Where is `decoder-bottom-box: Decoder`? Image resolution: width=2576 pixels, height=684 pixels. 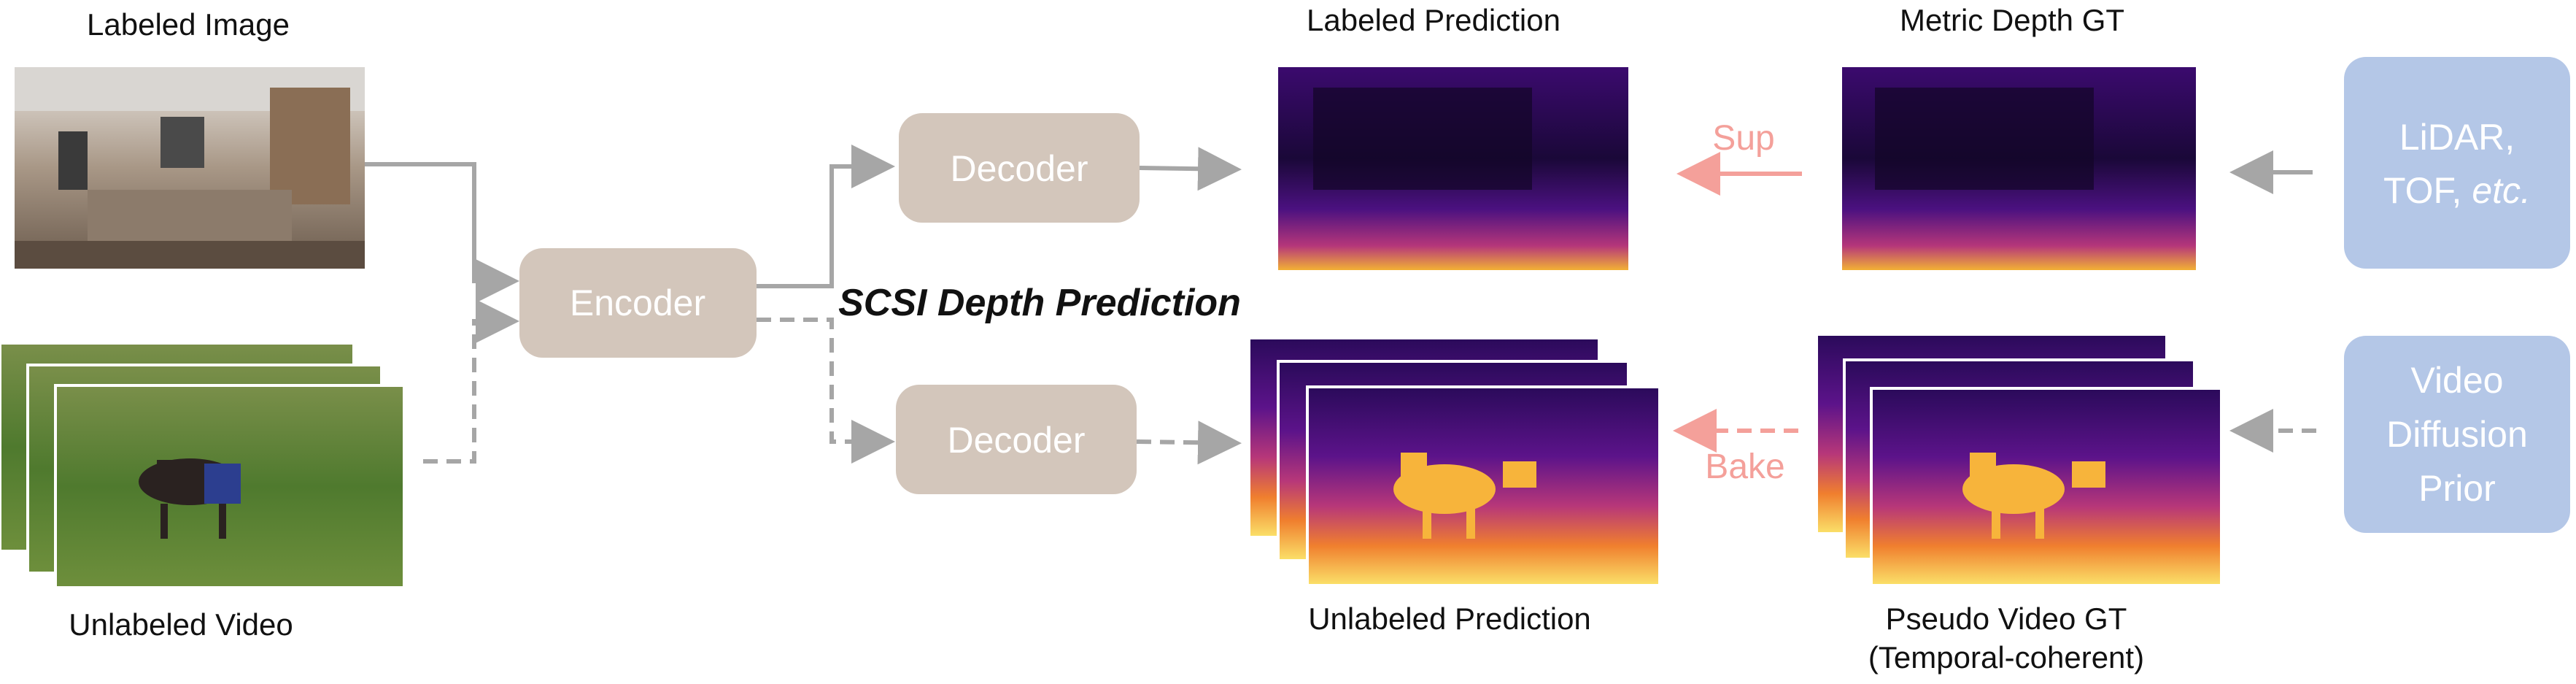 decoder-bottom-box: Decoder is located at coordinates (1016, 439).